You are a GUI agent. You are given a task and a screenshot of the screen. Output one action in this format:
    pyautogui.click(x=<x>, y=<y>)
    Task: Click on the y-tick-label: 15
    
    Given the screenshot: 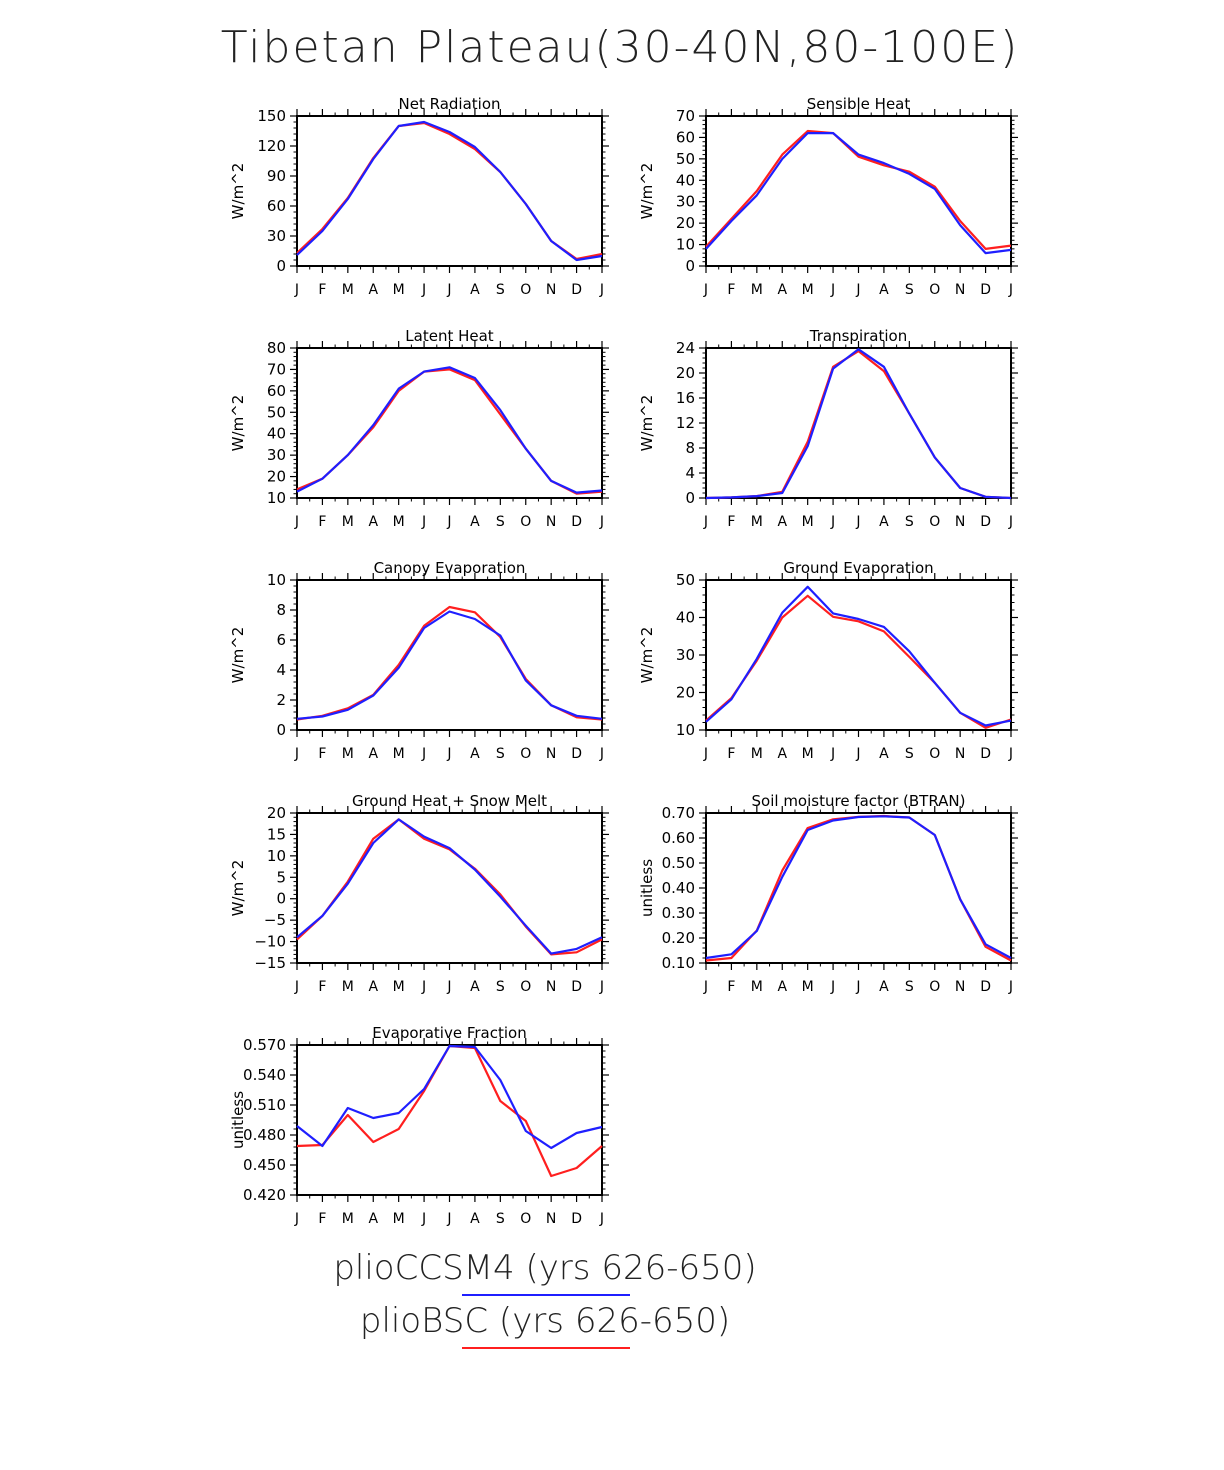 What is the action you would take?
    pyautogui.click(x=276, y=834)
    